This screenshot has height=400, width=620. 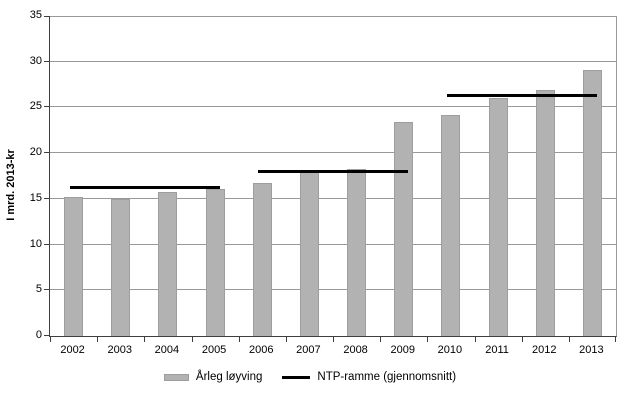 I want to click on ntp-line-2002-2005, so click(x=145, y=187).